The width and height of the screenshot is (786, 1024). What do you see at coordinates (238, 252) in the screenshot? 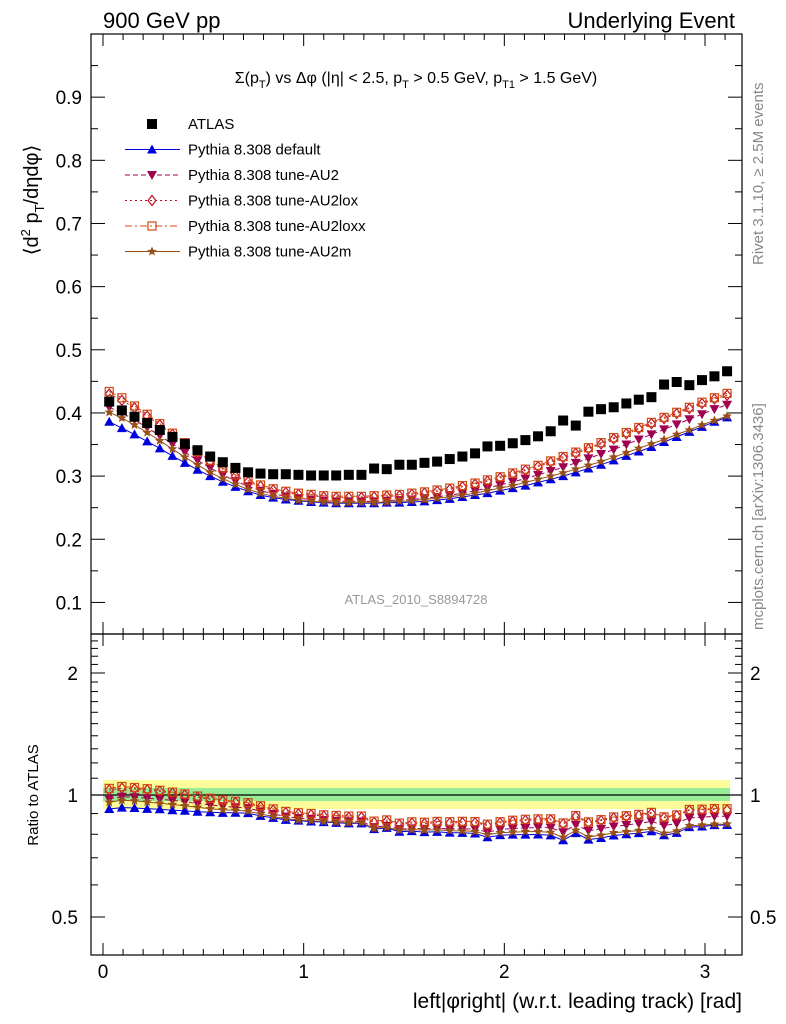
I see `legend-item: Pythia 8.308 tune-AU2m` at bounding box center [238, 252].